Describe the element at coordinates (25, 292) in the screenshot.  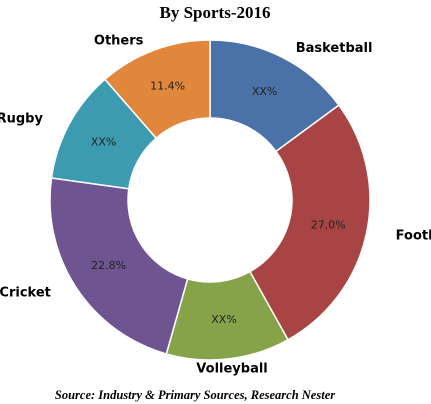
I see `category-label: Cricket` at that location.